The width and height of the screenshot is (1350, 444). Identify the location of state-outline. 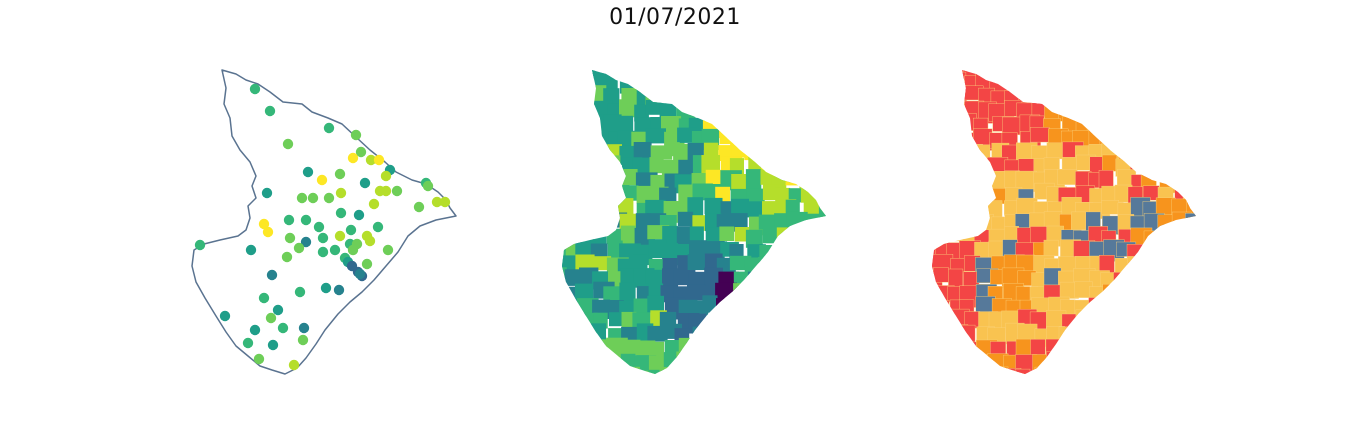
(324, 222).